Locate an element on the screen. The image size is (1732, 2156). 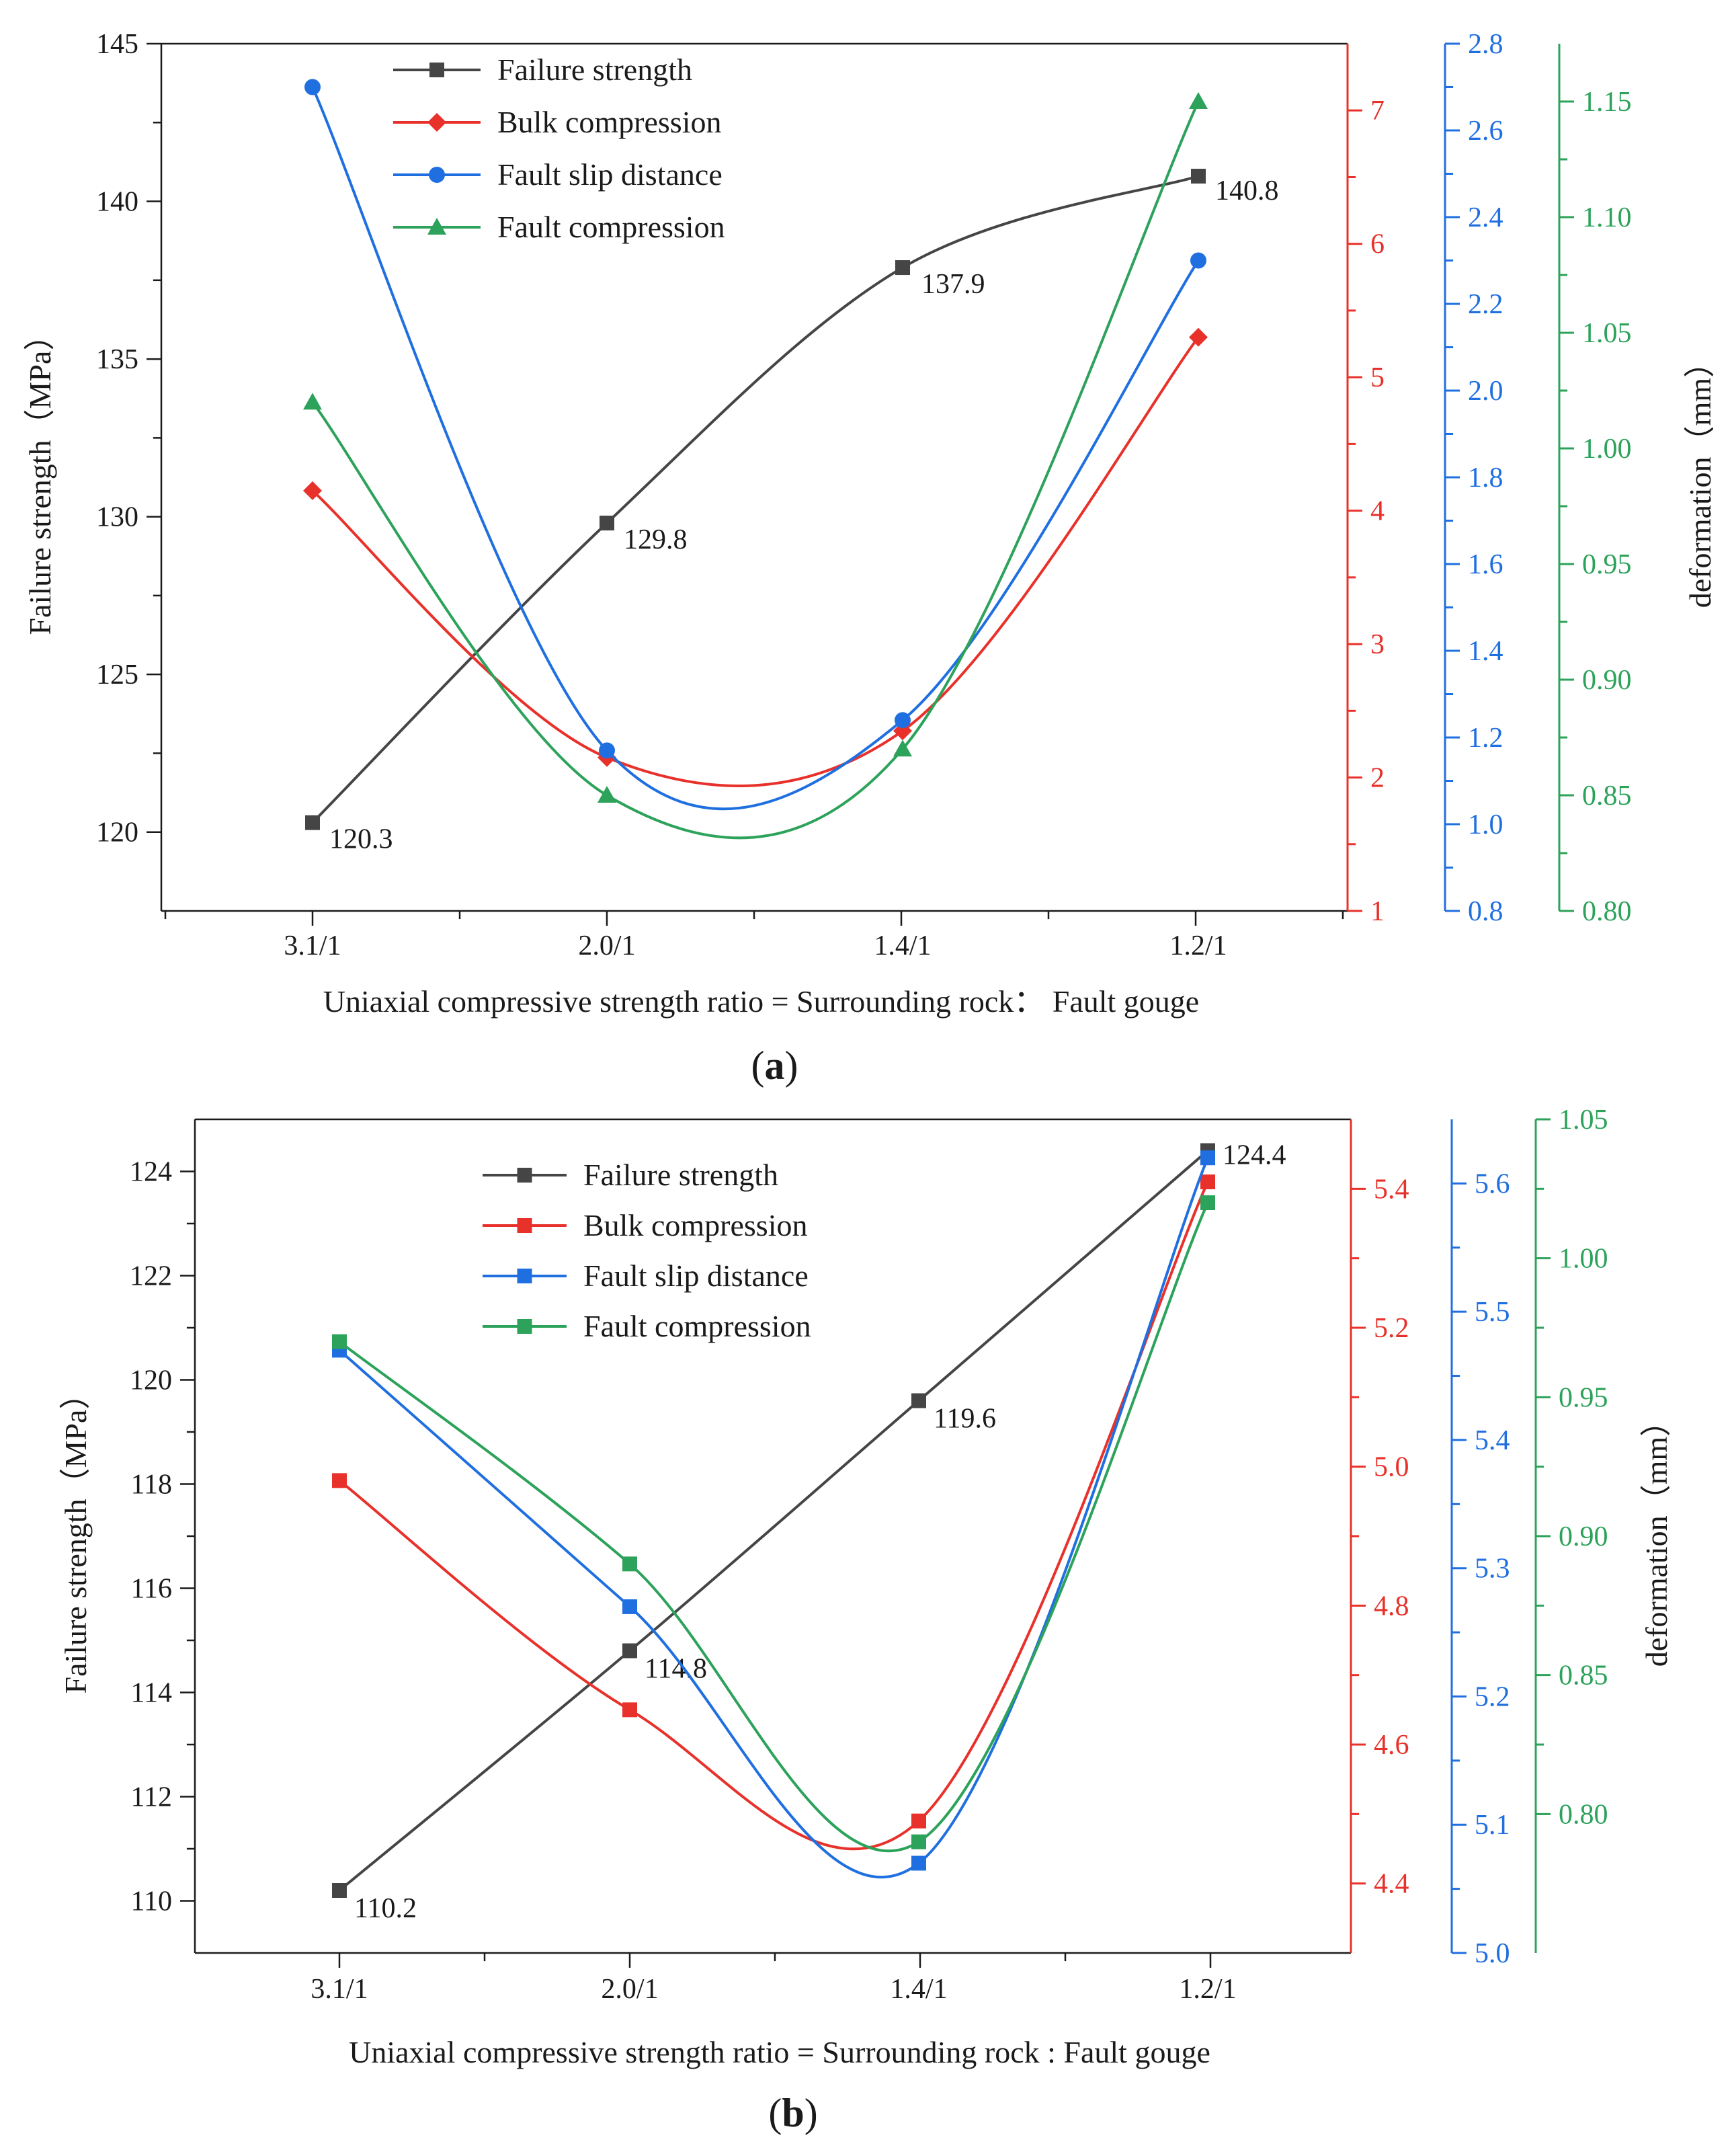
panel-label: (b) is located at coordinates (793, 2113).